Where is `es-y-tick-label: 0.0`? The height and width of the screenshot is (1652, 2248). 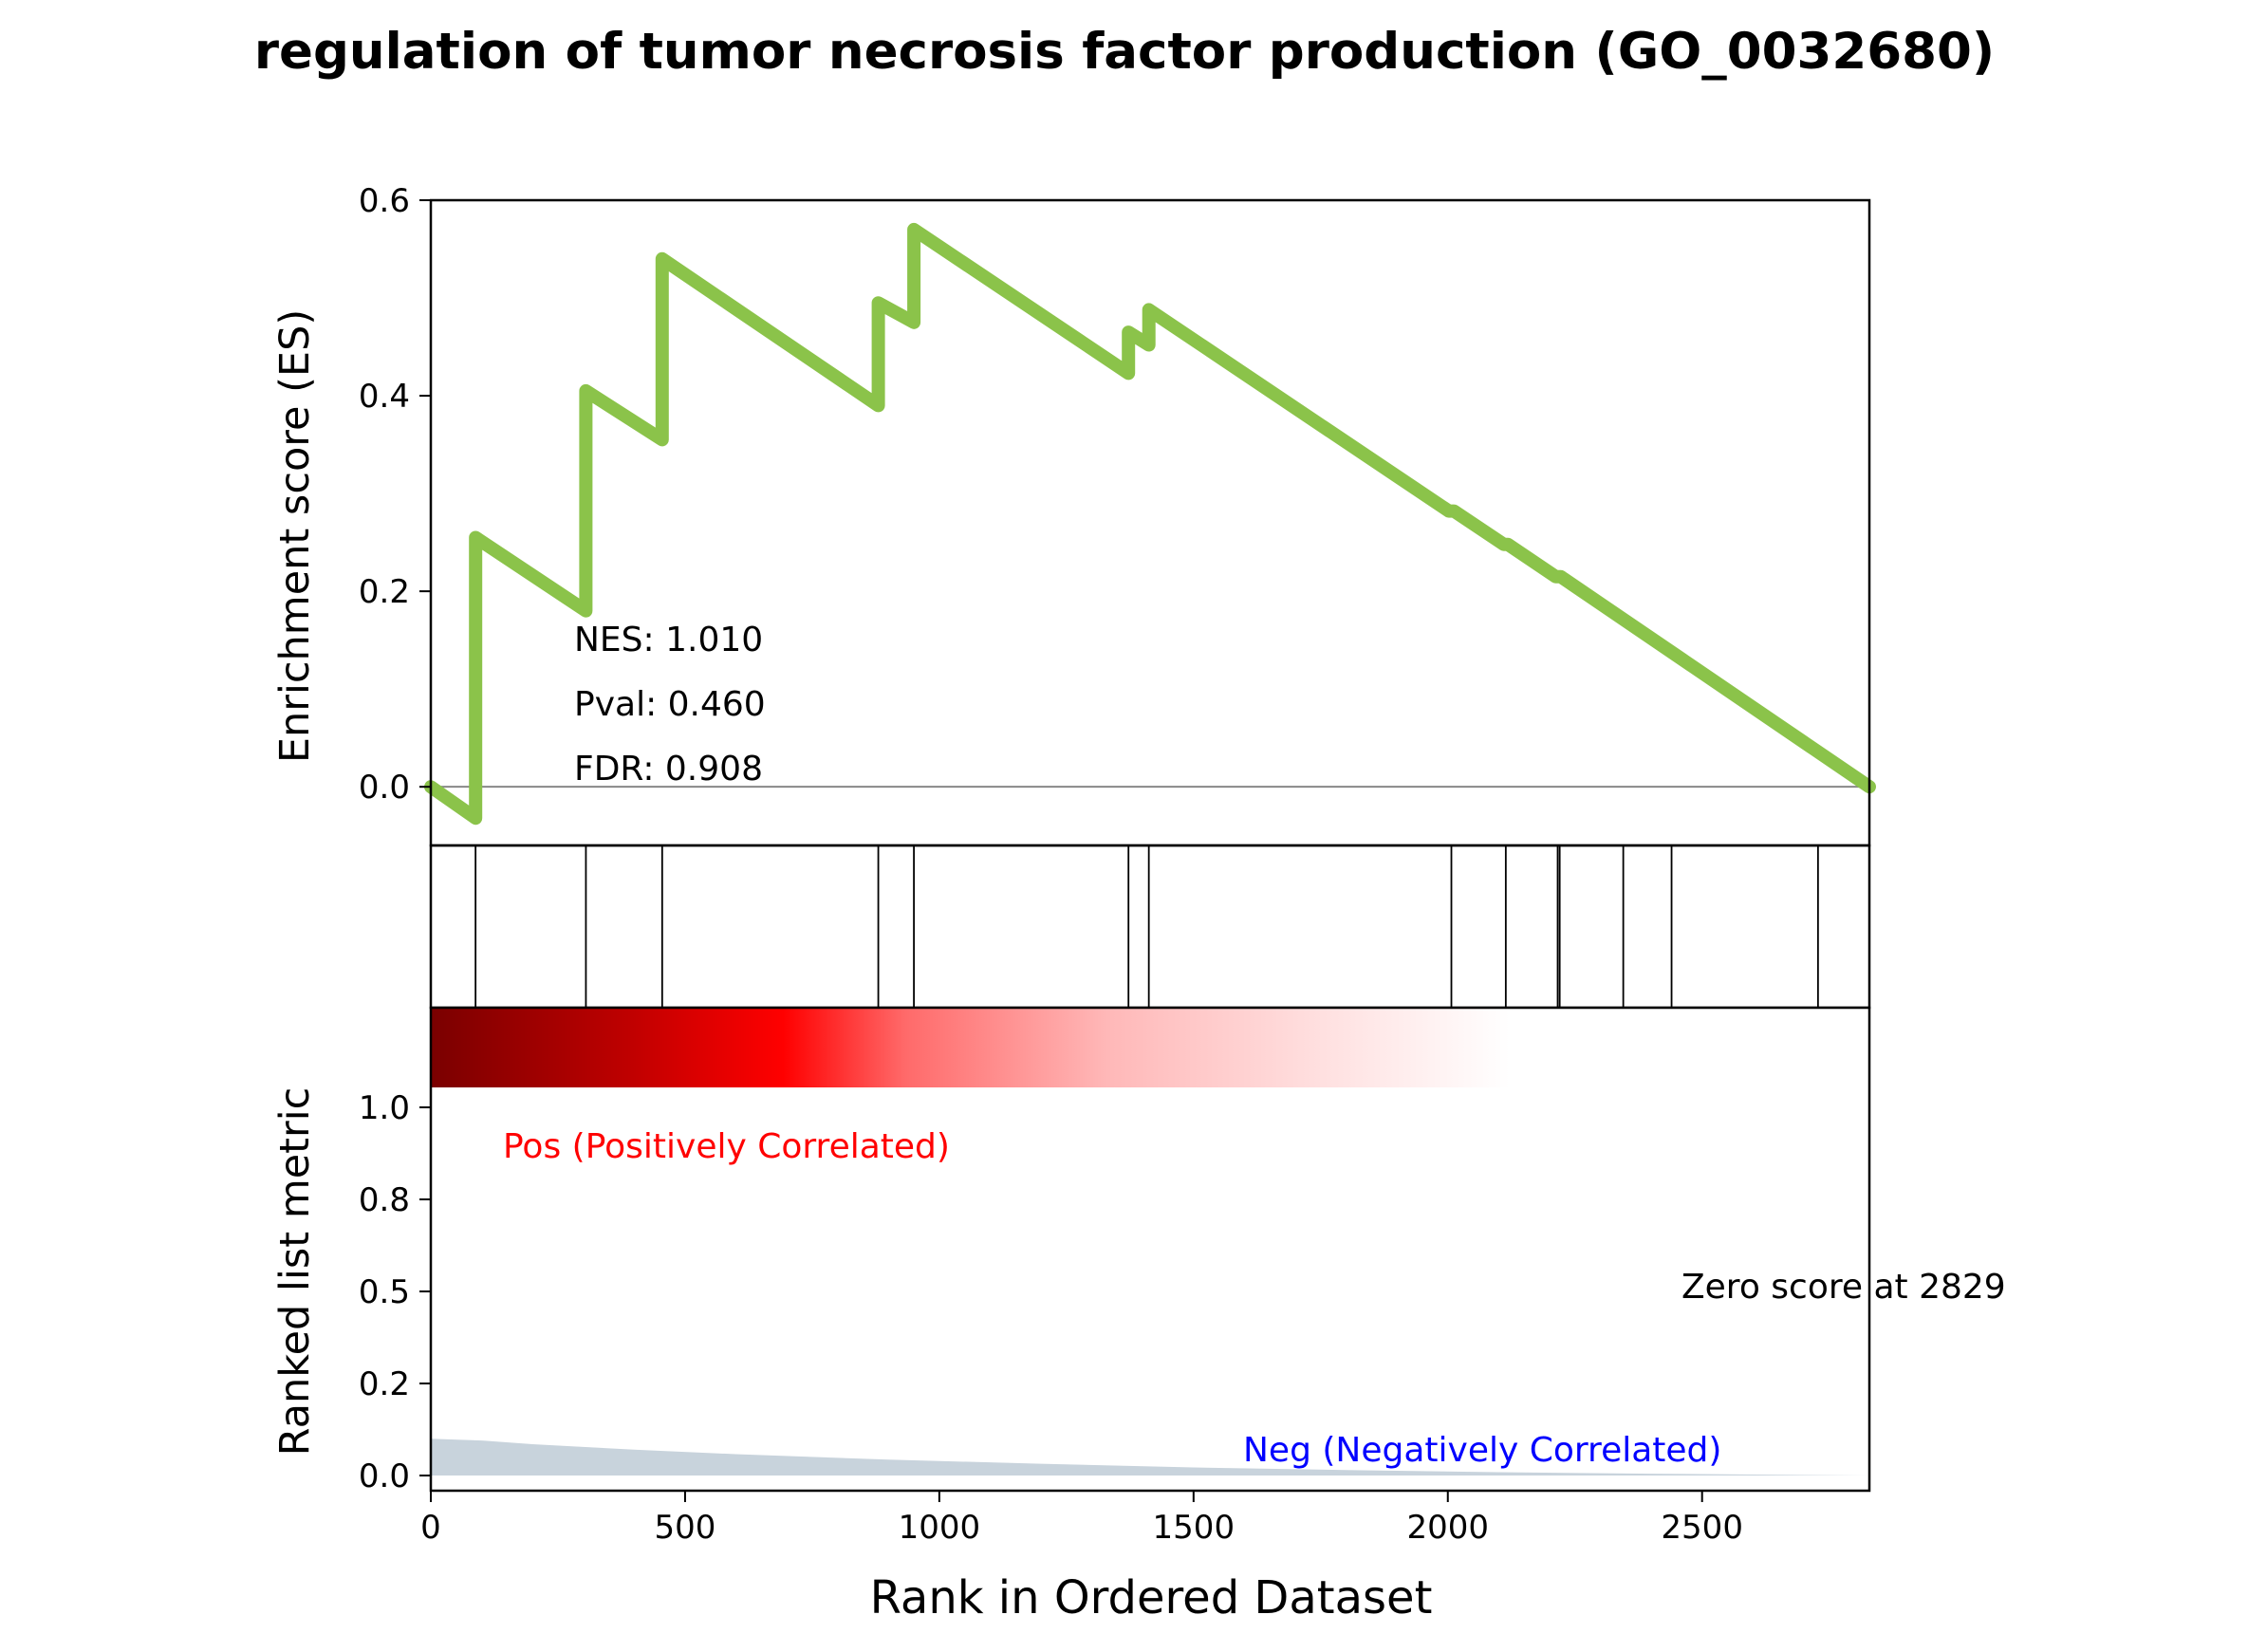 es-y-tick-label: 0.0 is located at coordinates (384, 788).